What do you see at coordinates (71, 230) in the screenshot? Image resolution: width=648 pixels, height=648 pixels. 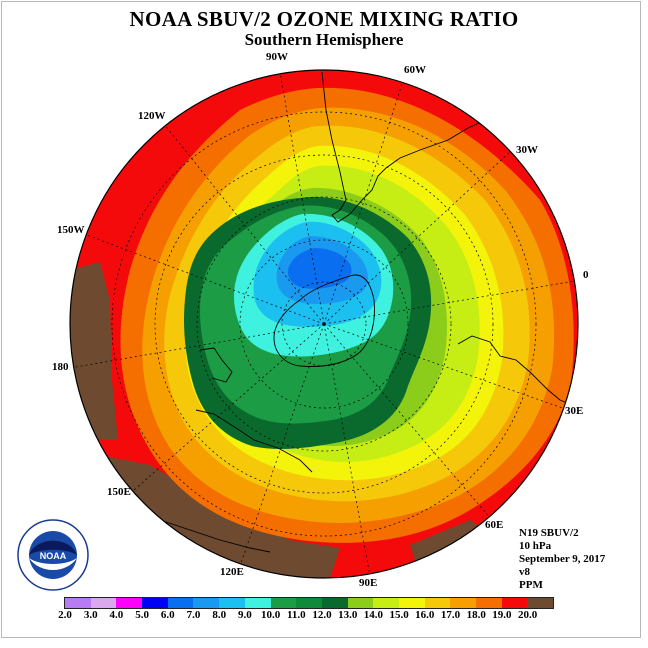 I see `lon-label-150w: 150W` at bounding box center [71, 230].